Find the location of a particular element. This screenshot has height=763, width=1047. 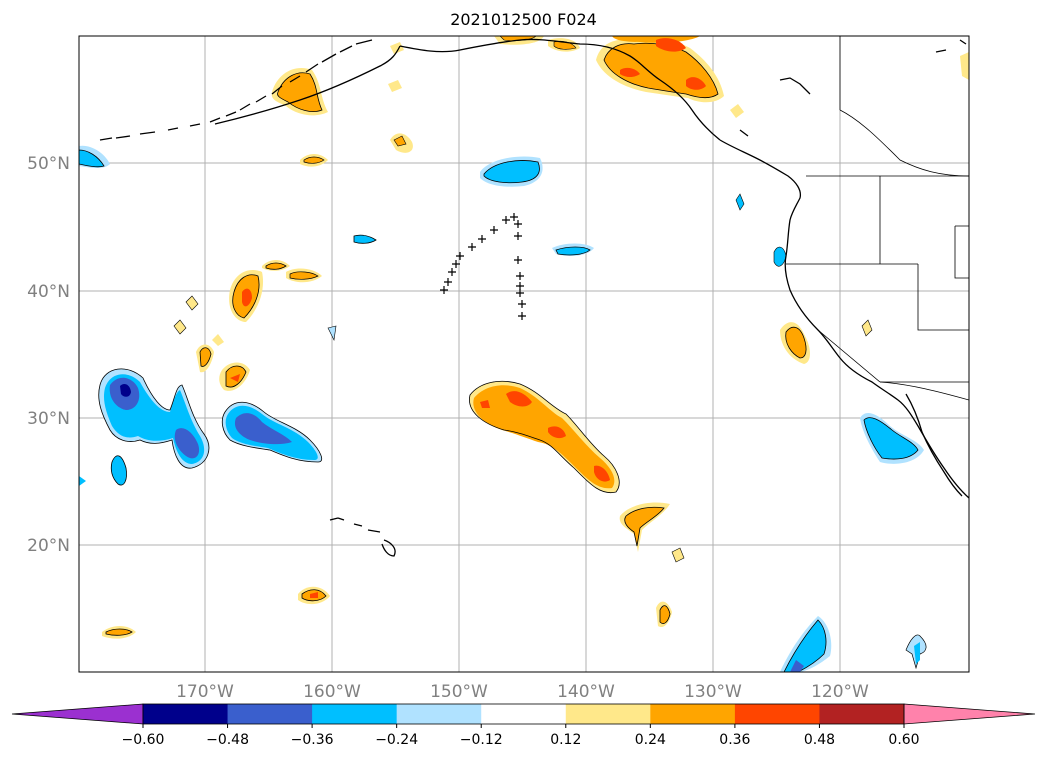

lat-label-30n: 30°N is located at coordinates (48, 419).